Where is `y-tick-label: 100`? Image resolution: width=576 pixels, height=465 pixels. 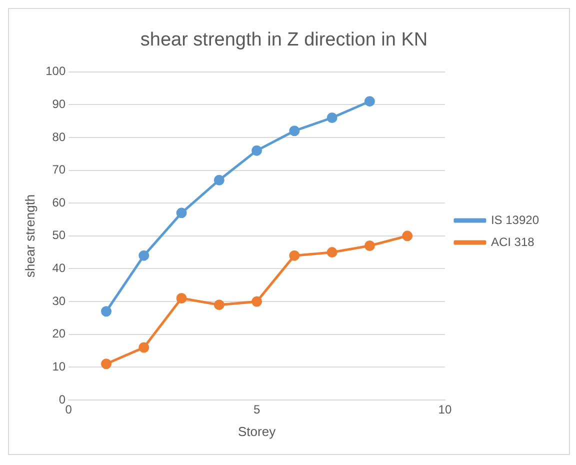 y-tick-label: 100 is located at coordinates (56, 71).